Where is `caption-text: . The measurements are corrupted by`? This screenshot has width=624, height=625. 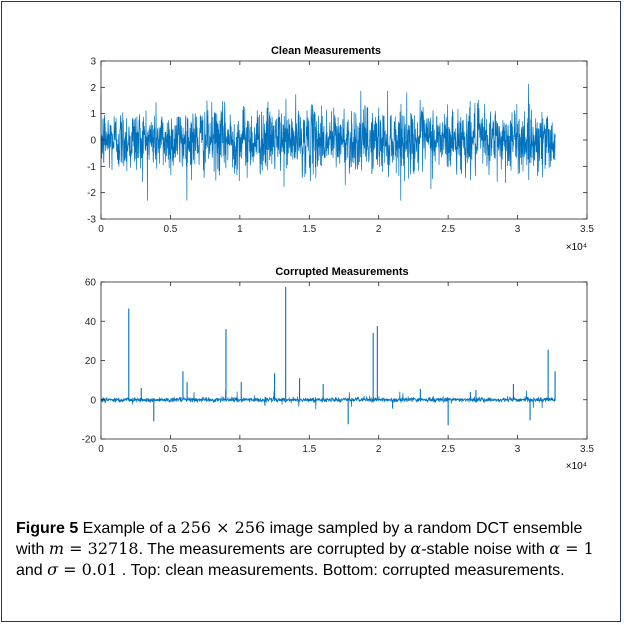
caption-text: . The measurements are corrupted by is located at coordinates (274, 549).